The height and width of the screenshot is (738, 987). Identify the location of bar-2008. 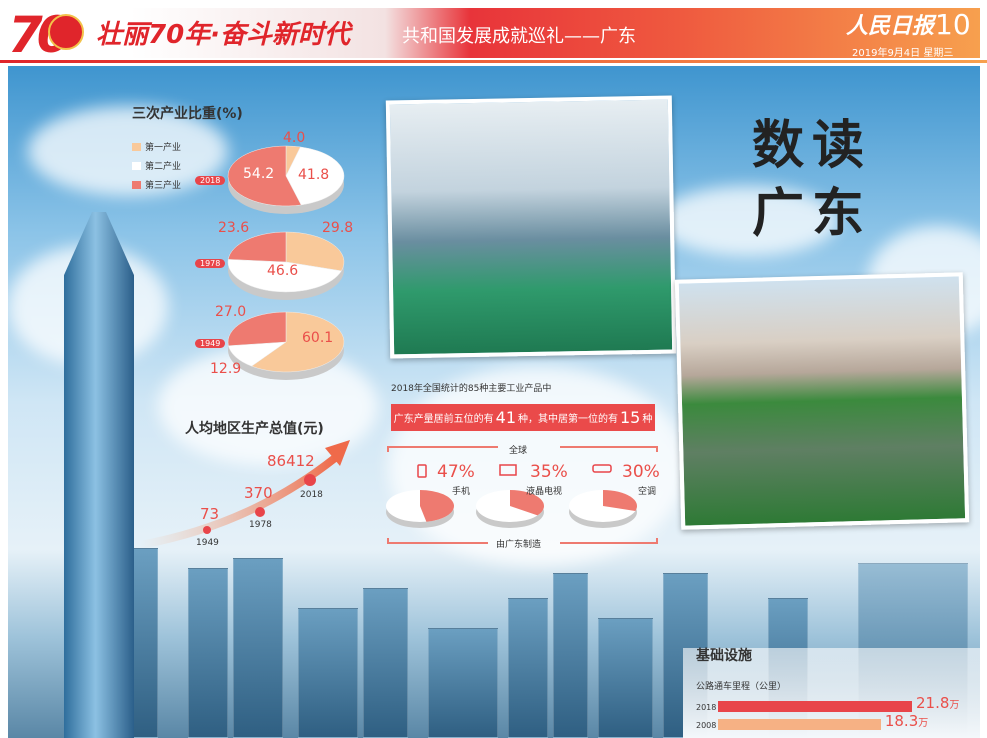
(799, 724).